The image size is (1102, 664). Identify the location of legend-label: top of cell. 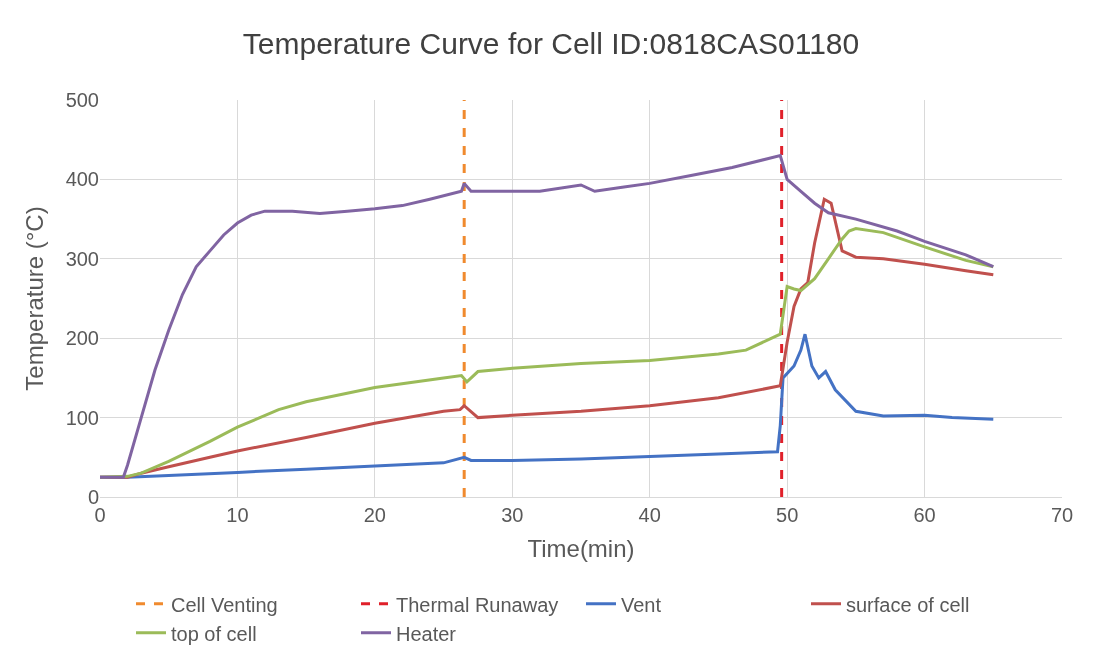
(214, 633).